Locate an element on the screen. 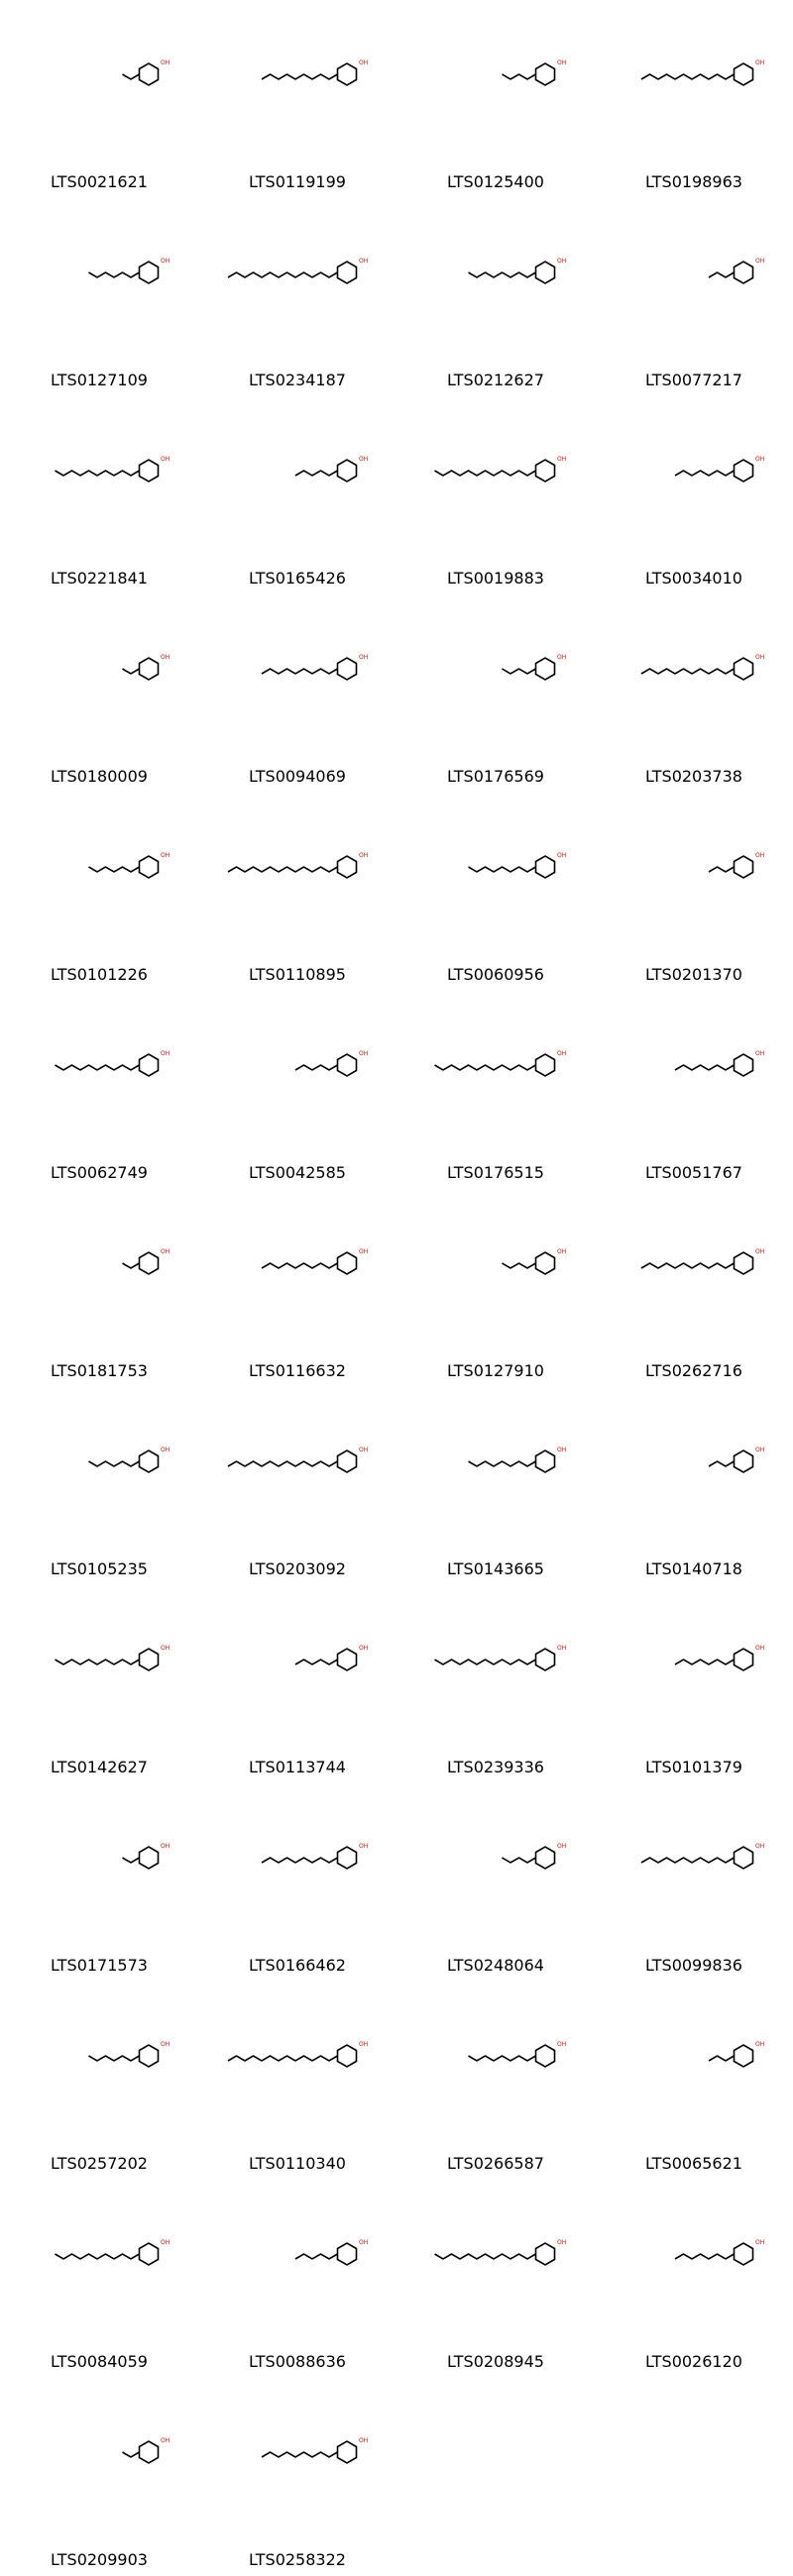 The height and width of the screenshot is (2576, 793). compound-id-label: LTS0101226 is located at coordinates (99, 975).